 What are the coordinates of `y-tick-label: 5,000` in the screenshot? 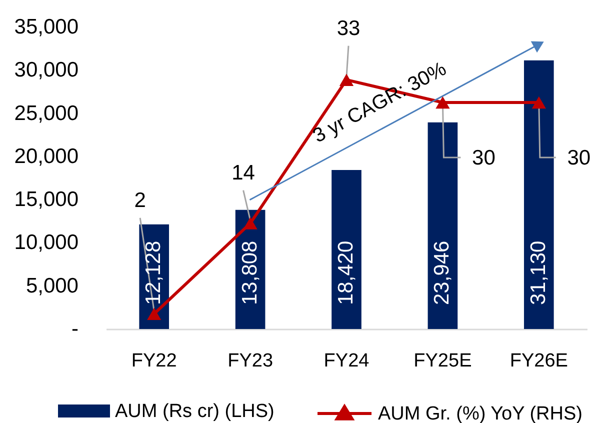 It's located at (52, 286).